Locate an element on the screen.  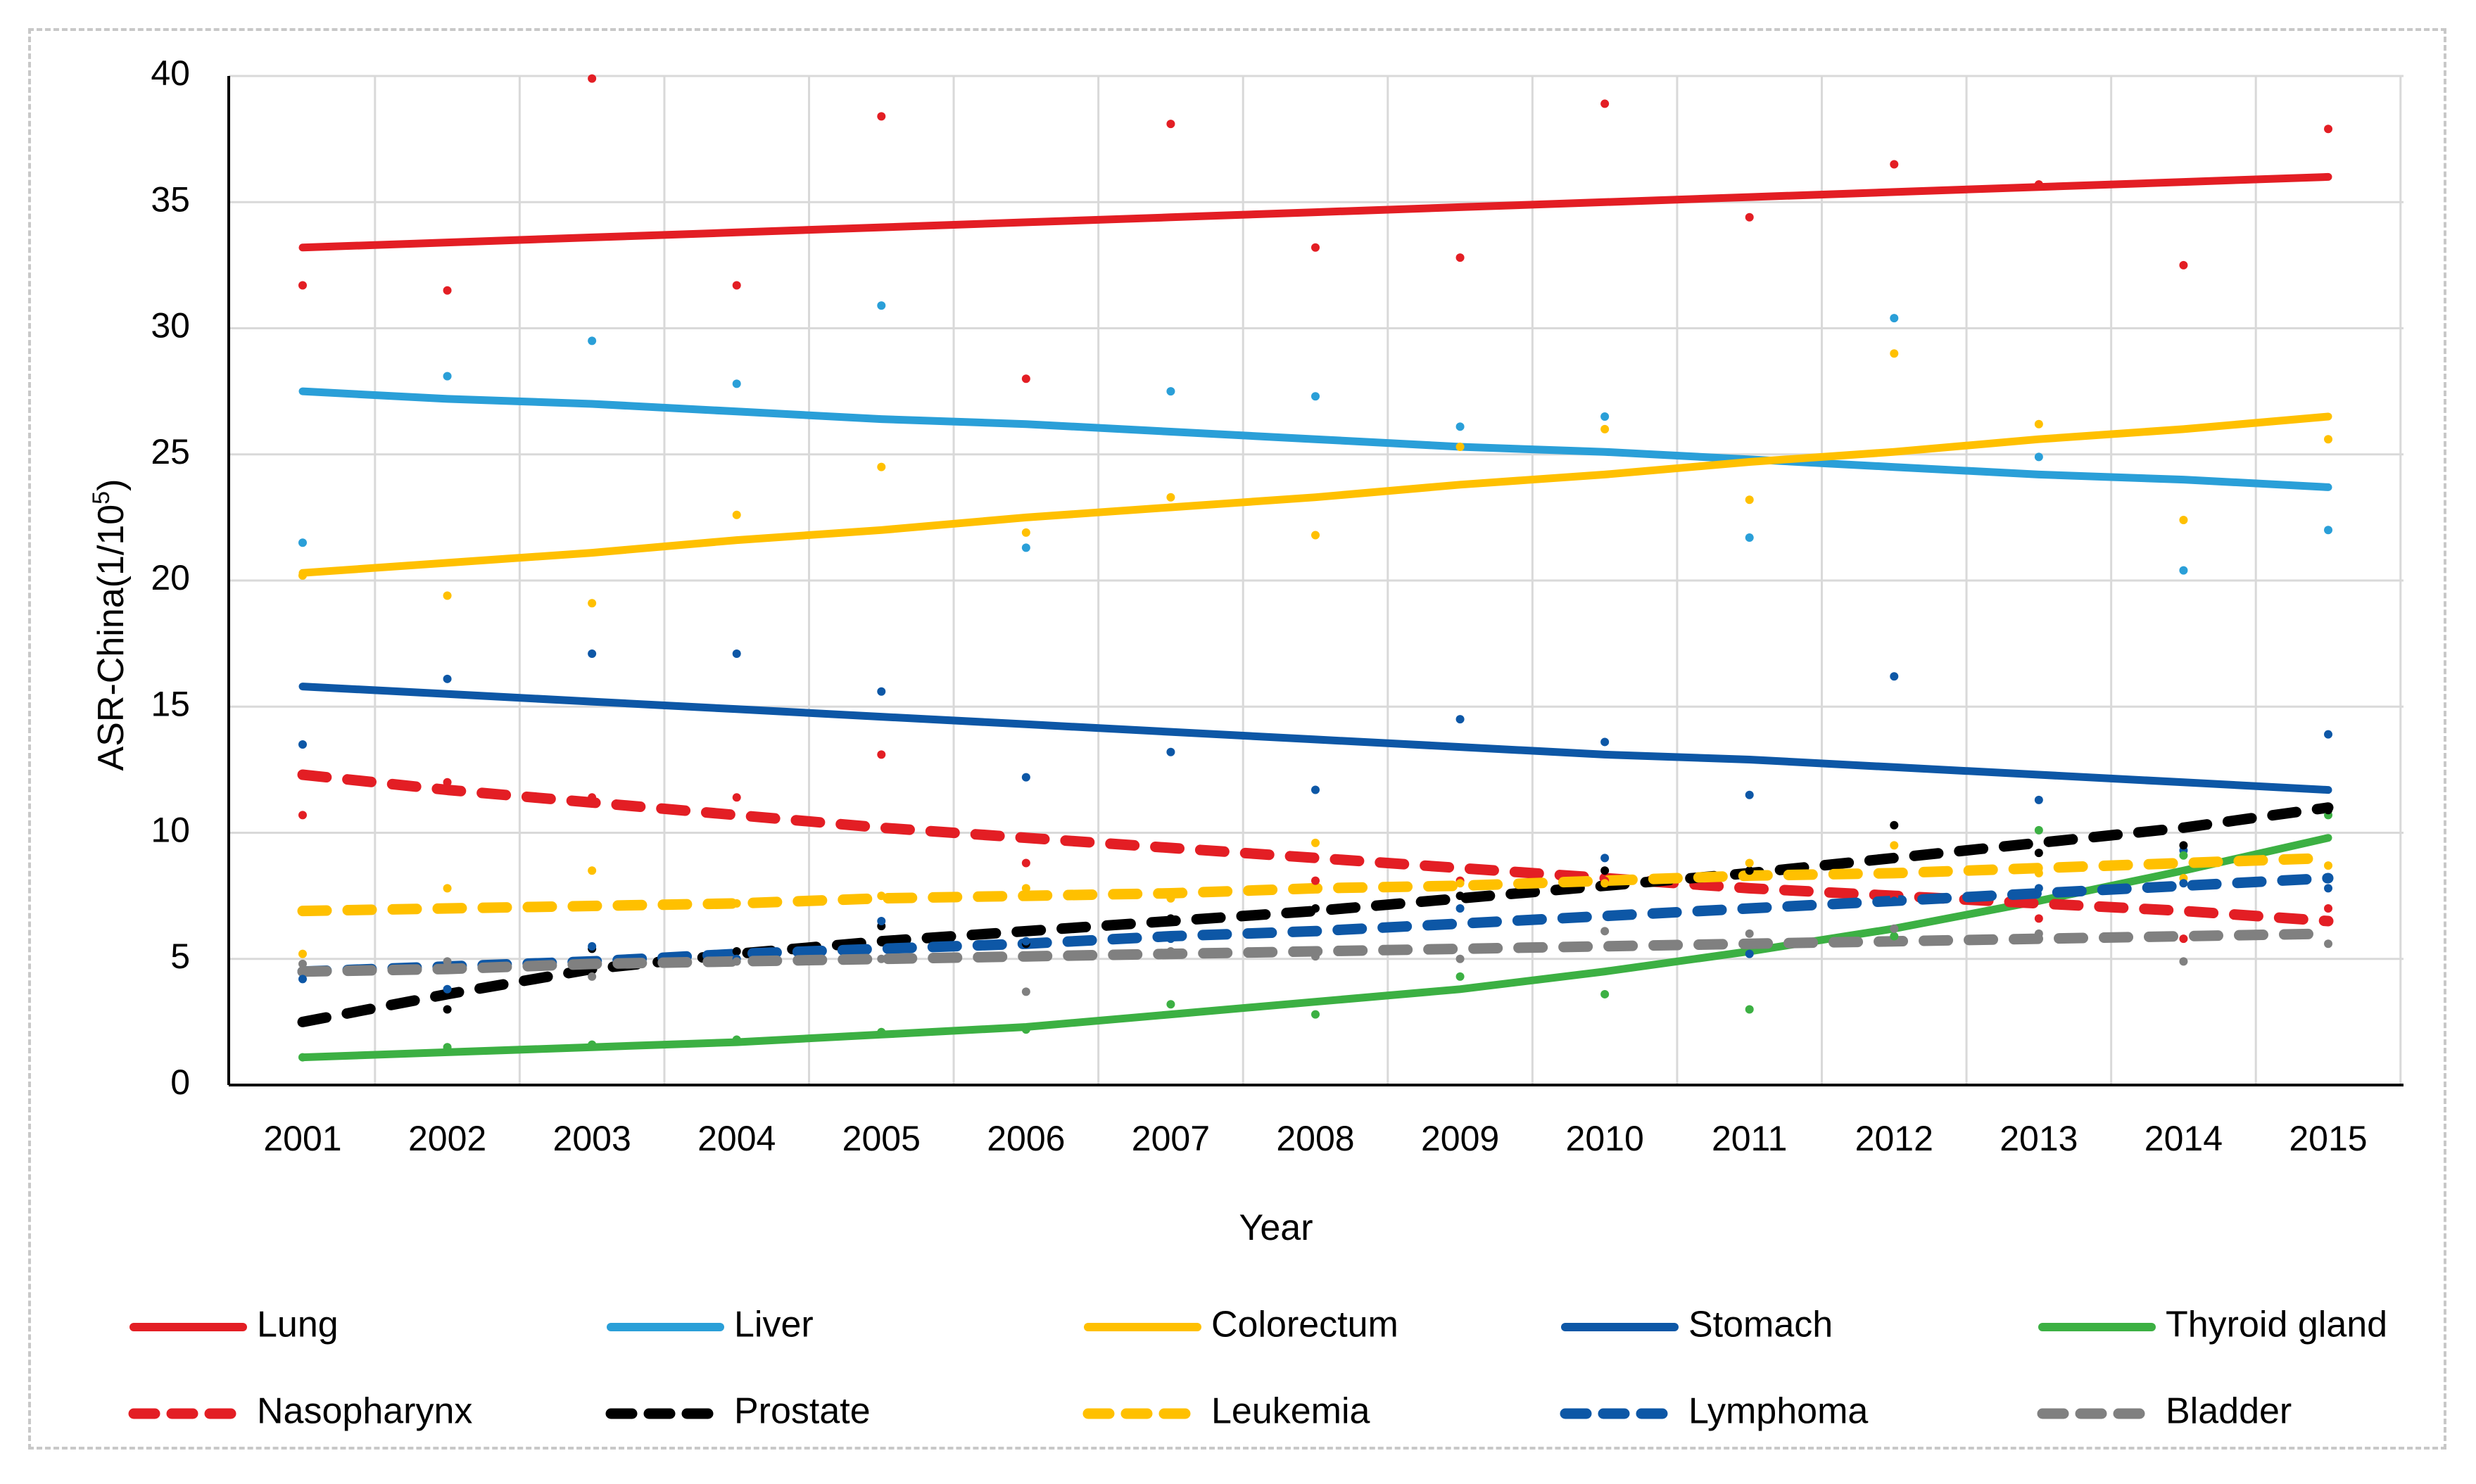
y-axis-title-base: ASR-China(1/10 is located at coordinates (111, 638).